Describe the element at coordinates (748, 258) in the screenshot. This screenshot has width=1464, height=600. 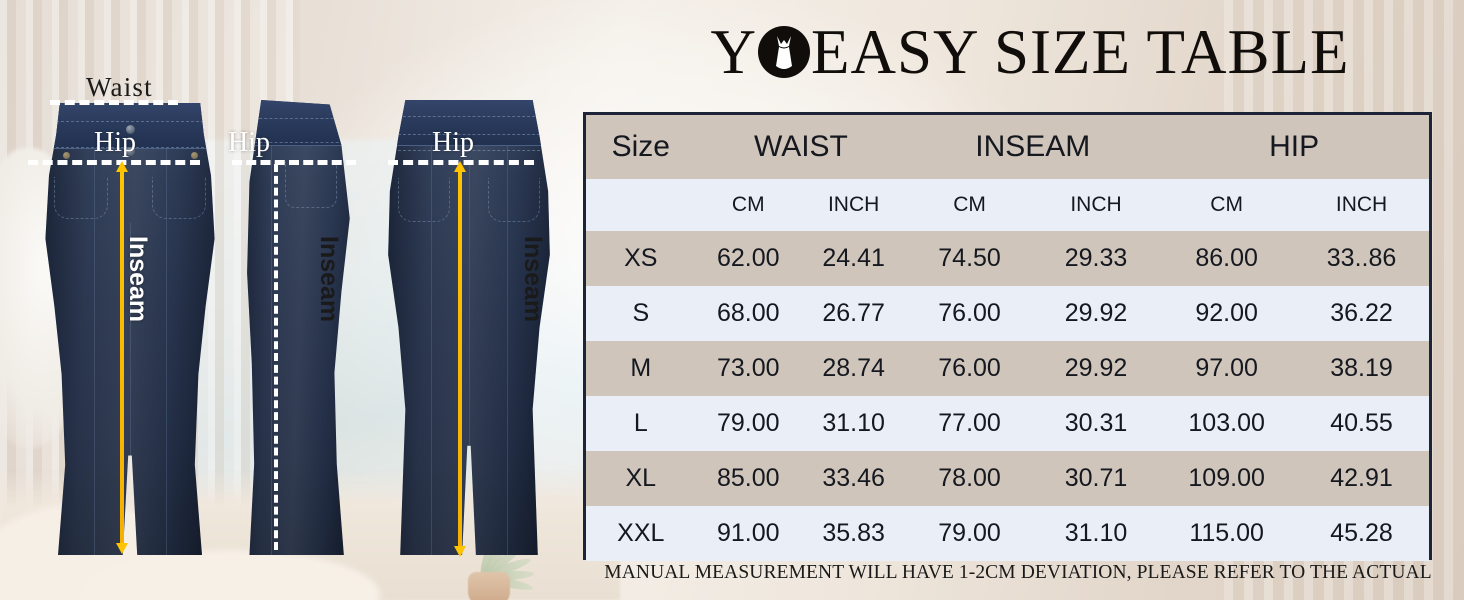
I see `cell-waist-cm: 62.00` at that location.